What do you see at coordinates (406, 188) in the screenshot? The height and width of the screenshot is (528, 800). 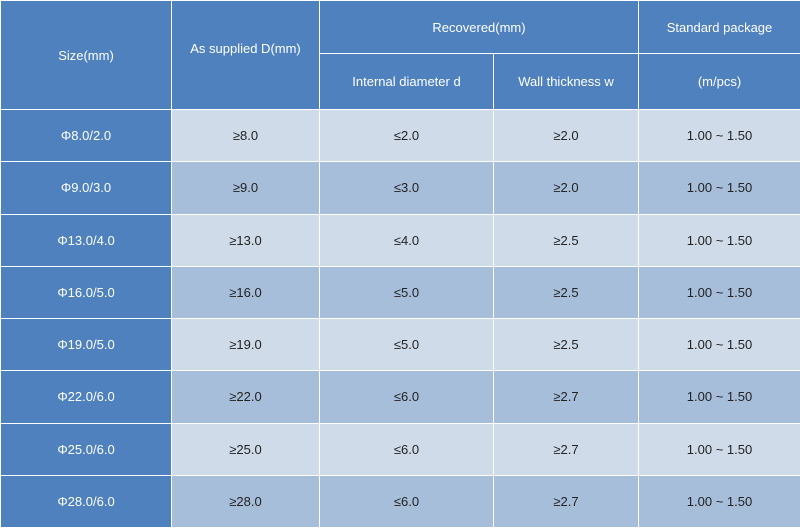 I see `internal-cell: ≤3.0` at bounding box center [406, 188].